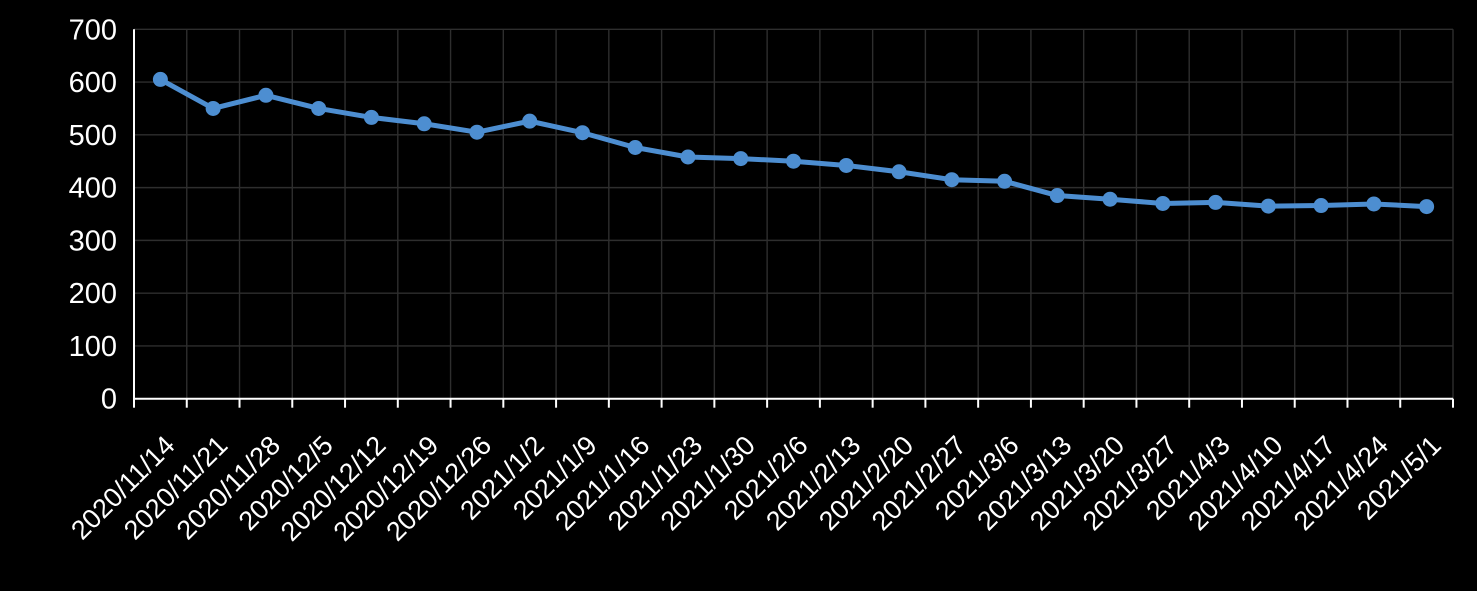 This screenshot has height=591, width=1477. What do you see at coordinates (93, 136) in the screenshot?
I see `y-tick-label: 500` at bounding box center [93, 136].